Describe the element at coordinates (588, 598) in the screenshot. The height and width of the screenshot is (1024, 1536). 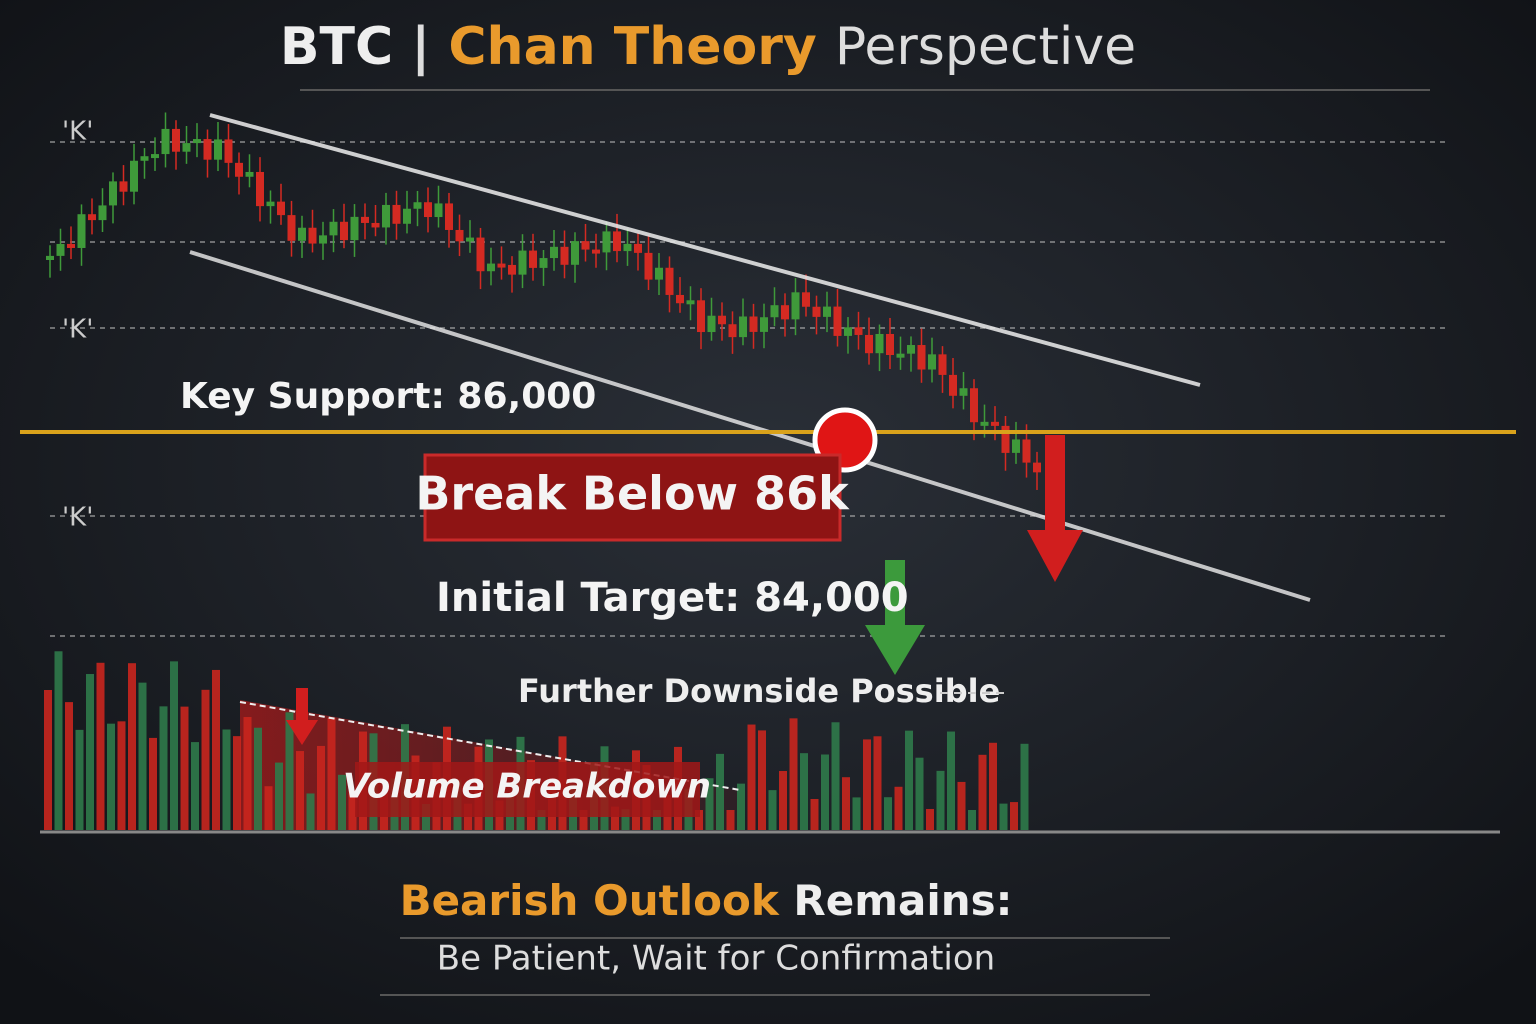
I see `target-text: Initial Target:` at that location.